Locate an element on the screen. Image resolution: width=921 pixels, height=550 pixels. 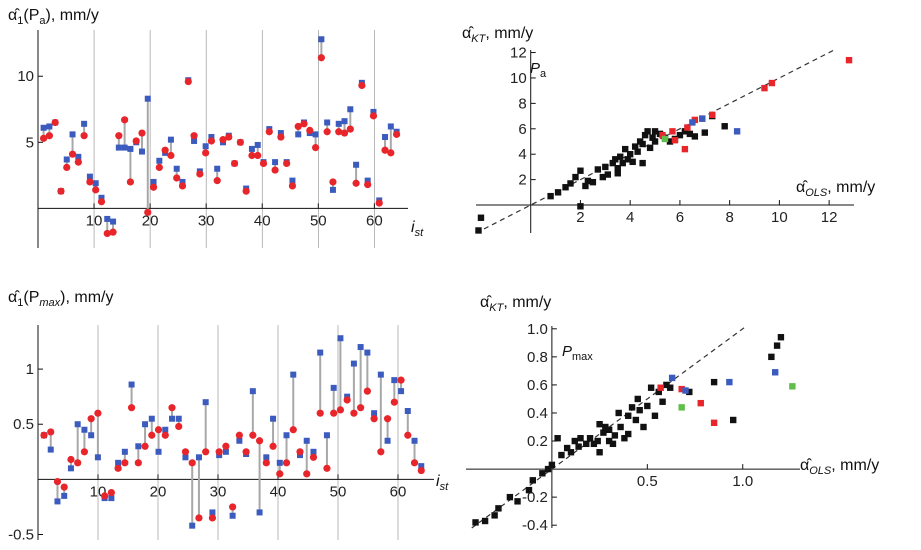
x-tick-label: 10 is located at coordinates (94, 220).